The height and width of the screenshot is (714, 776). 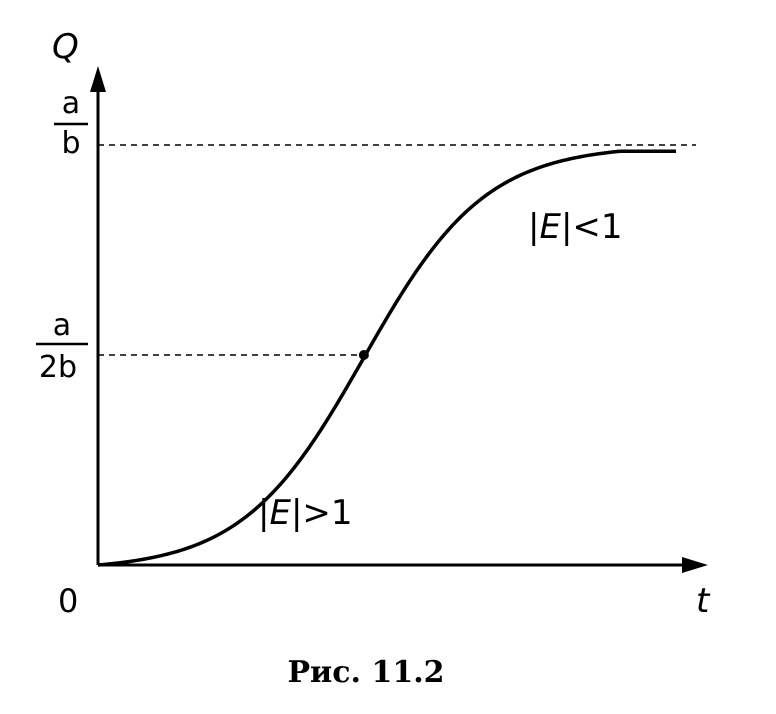 What do you see at coordinates (68, 601) in the screenshot?
I see `origin-label: 0` at bounding box center [68, 601].